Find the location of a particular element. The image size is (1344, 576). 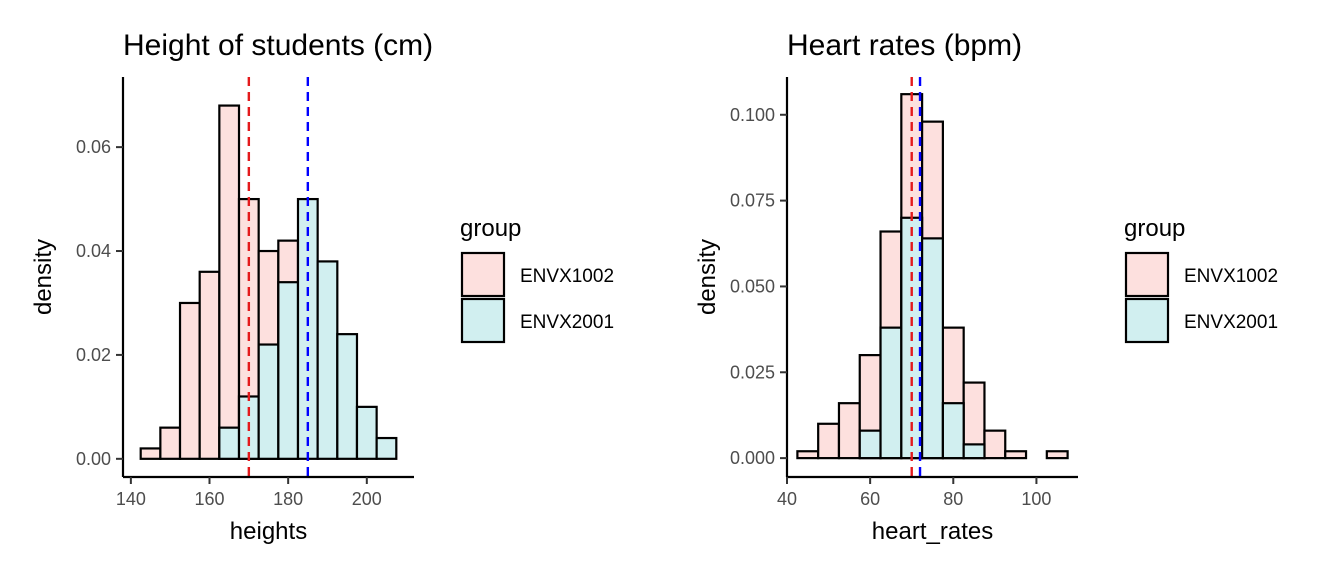

y-tick-label: 0.00 is located at coordinates (93, 459).